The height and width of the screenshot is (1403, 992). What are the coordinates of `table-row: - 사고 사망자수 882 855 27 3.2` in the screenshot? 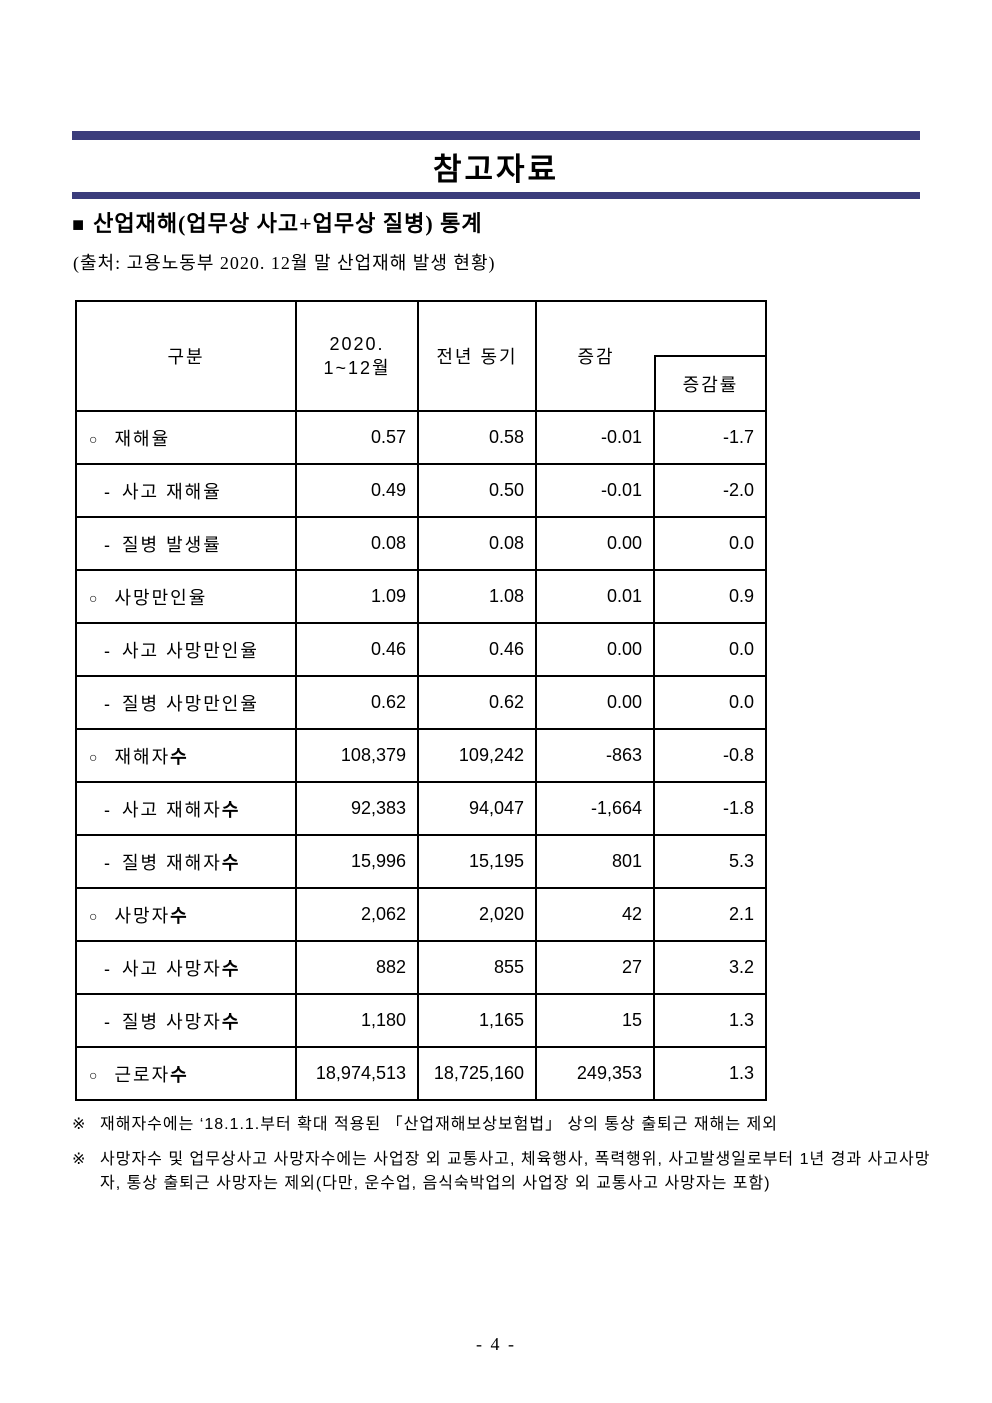 It's located at (421, 967).